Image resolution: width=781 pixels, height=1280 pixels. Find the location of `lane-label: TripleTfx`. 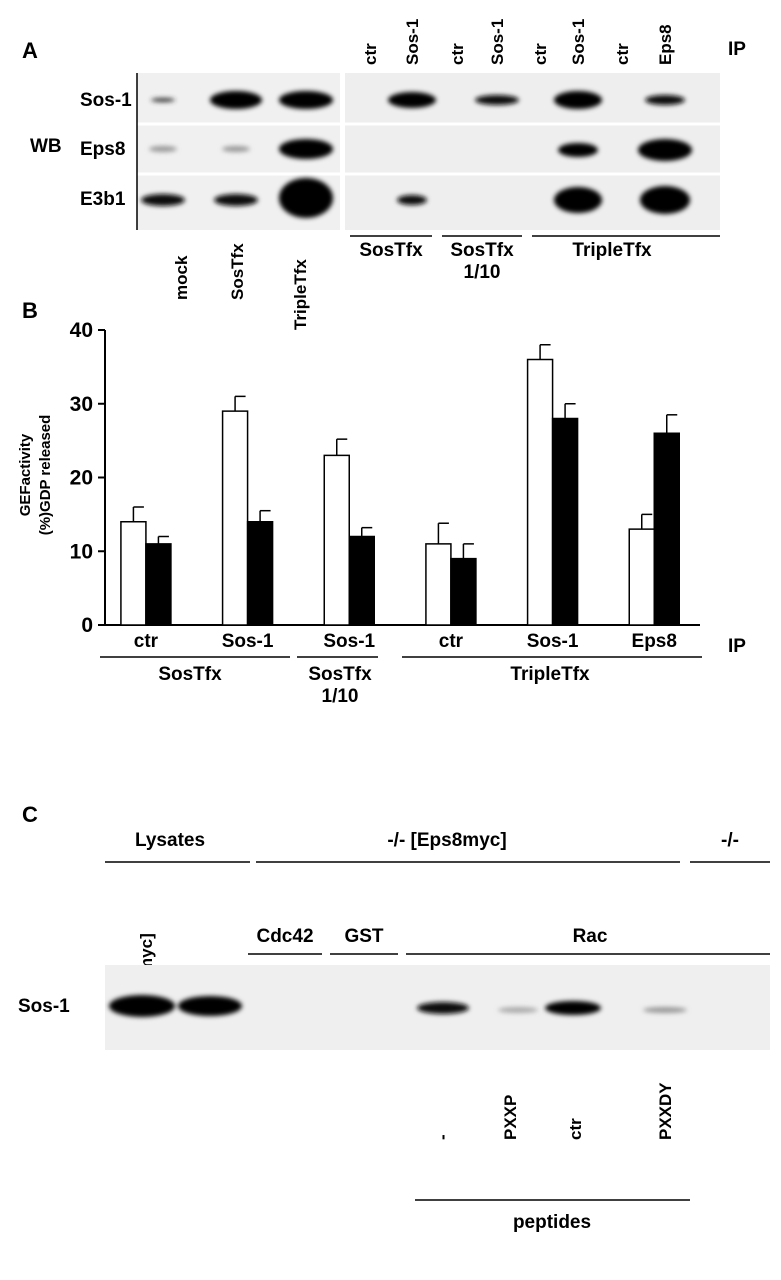

lane-label: TripleTfx is located at coordinates (300, 294).